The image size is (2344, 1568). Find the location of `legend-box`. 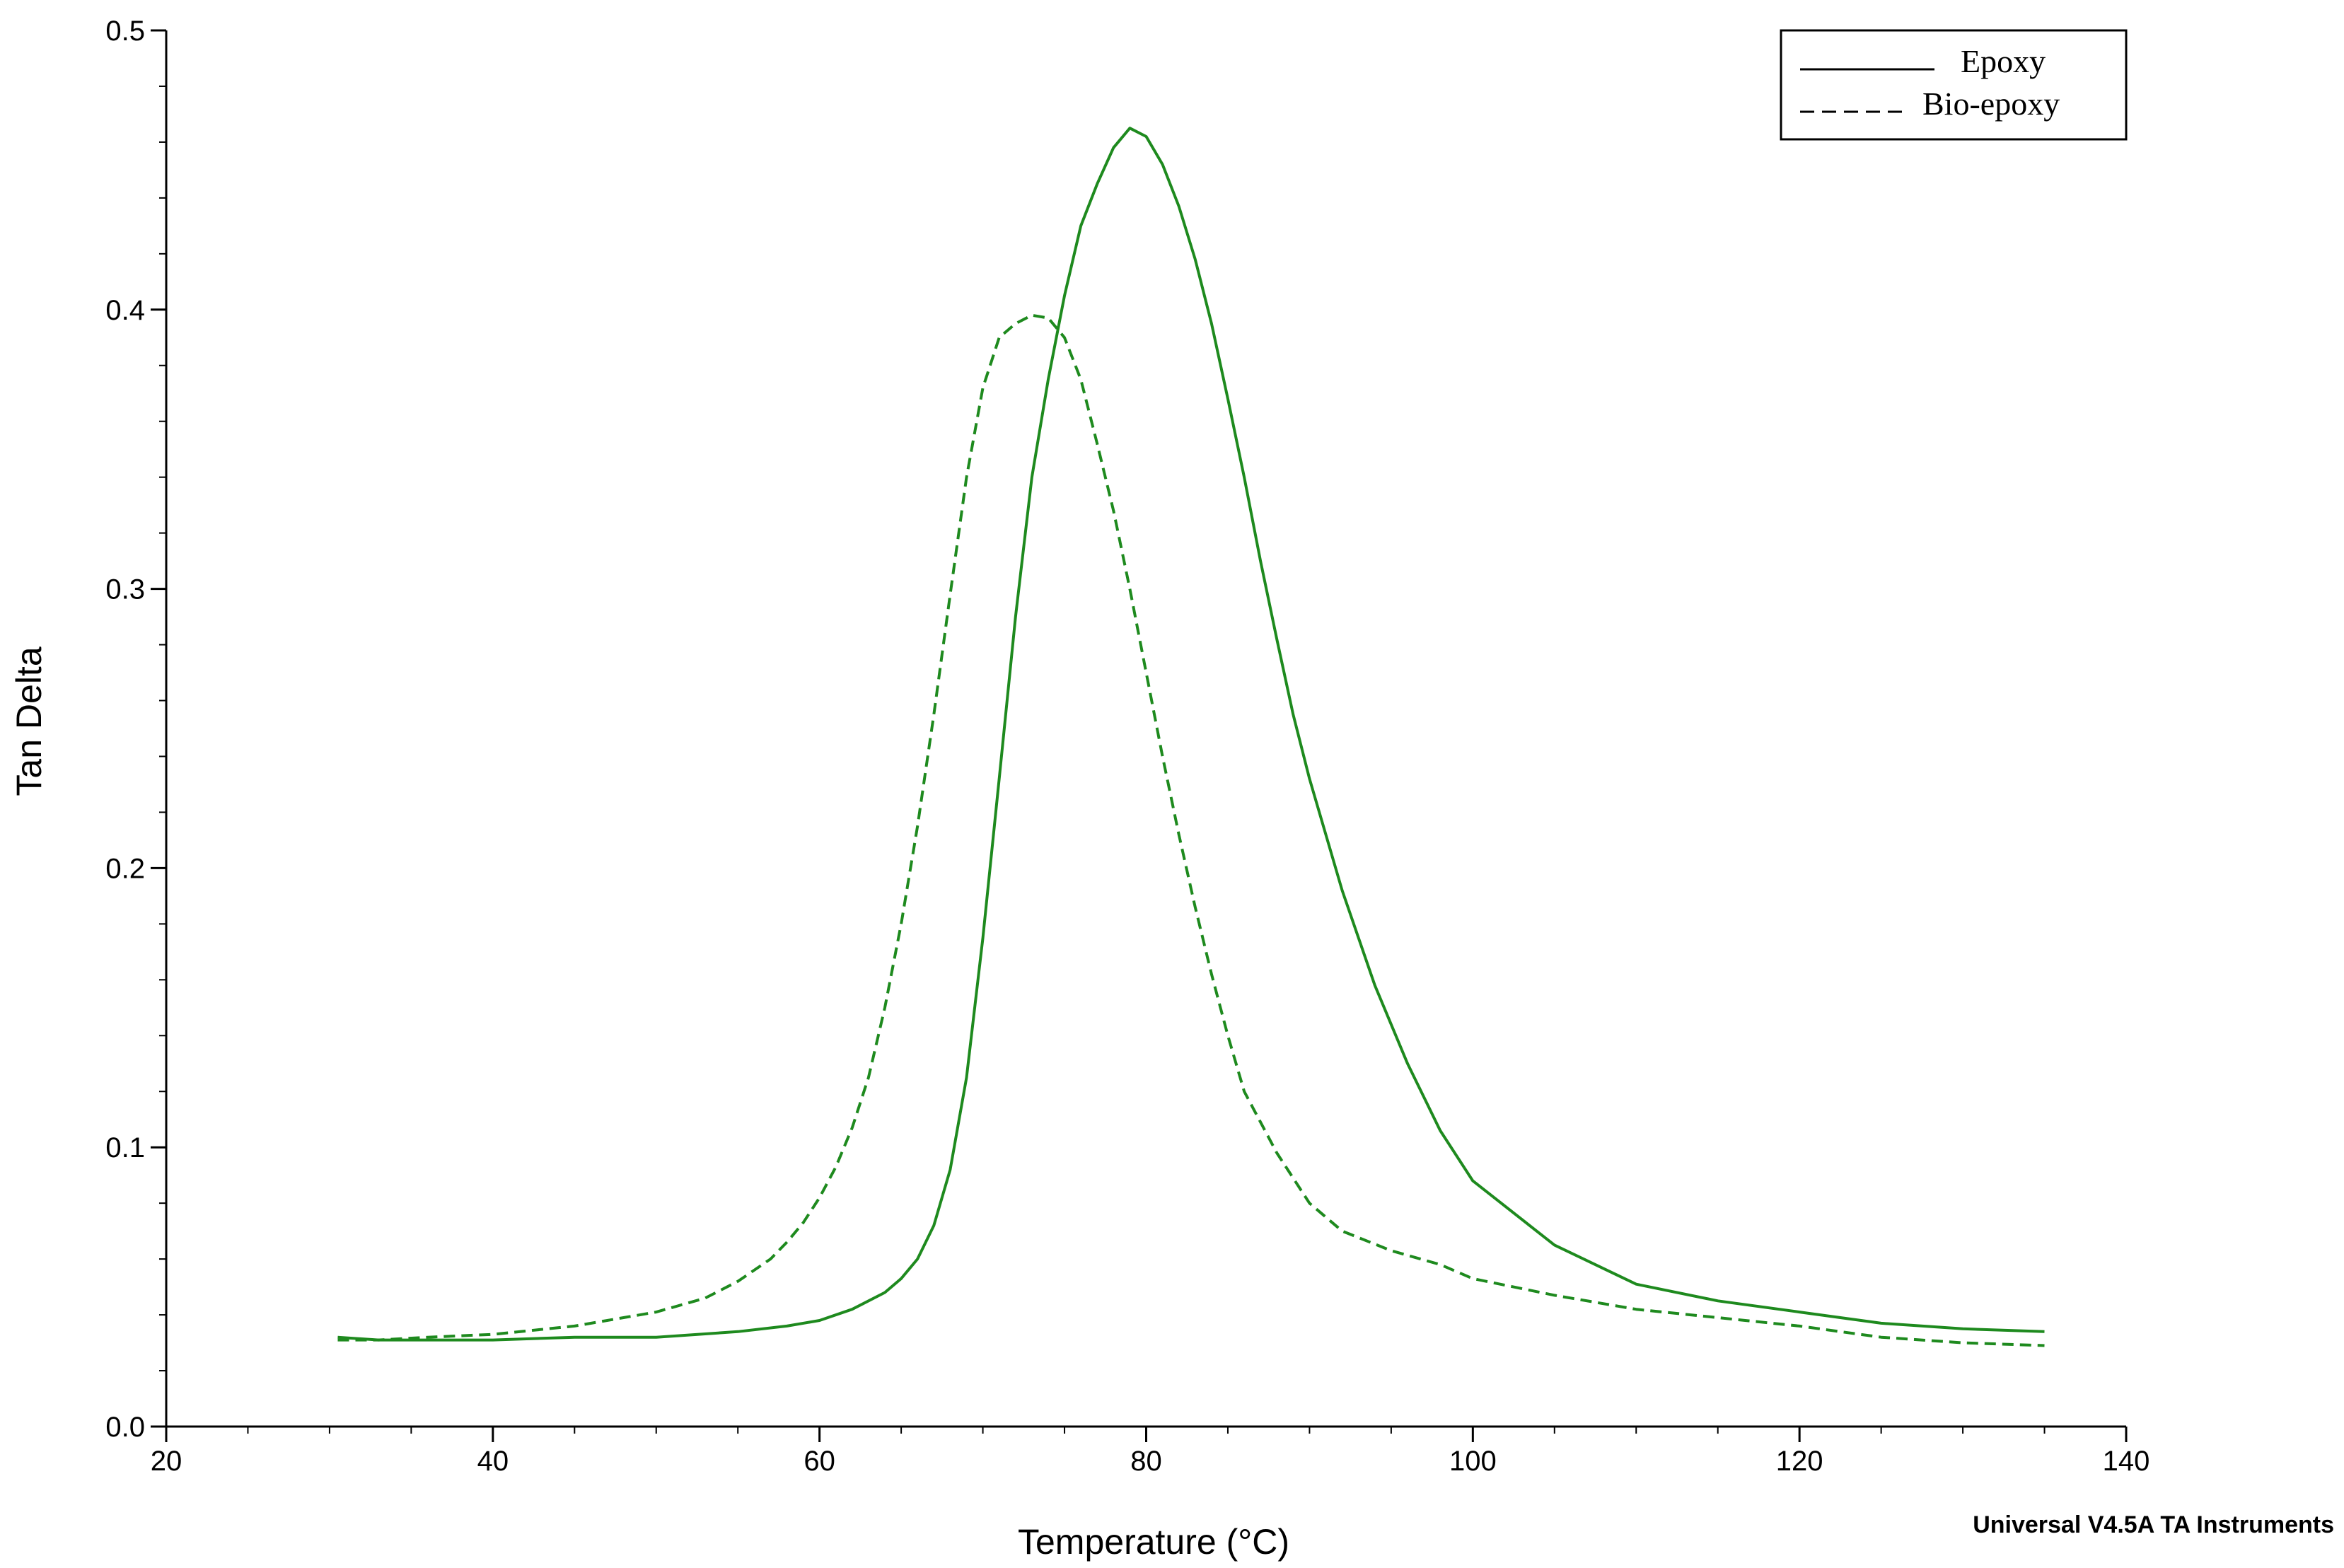

legend-box is located at coordinates (1954, 85).